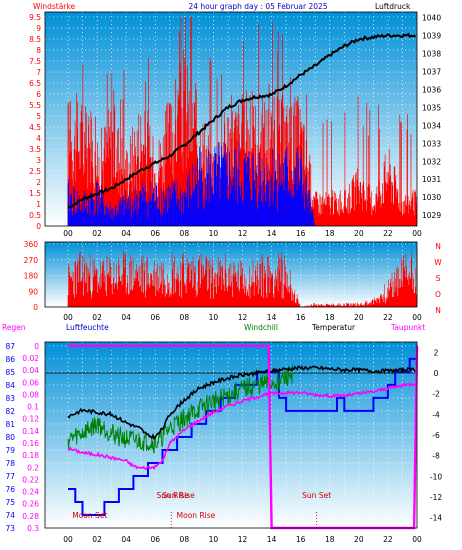  I want to click on compass-label: W, so click(438, 262).